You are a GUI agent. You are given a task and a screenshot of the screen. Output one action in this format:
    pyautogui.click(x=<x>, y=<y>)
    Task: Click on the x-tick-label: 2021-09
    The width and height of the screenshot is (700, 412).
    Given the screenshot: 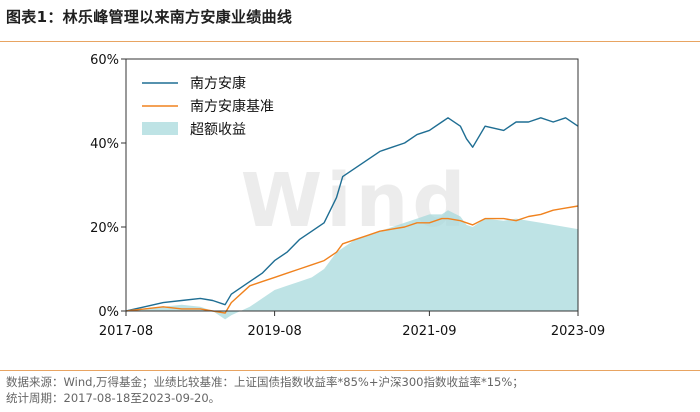 What is the action you would take?
    pyautogui.click(x=429, y=331)
    